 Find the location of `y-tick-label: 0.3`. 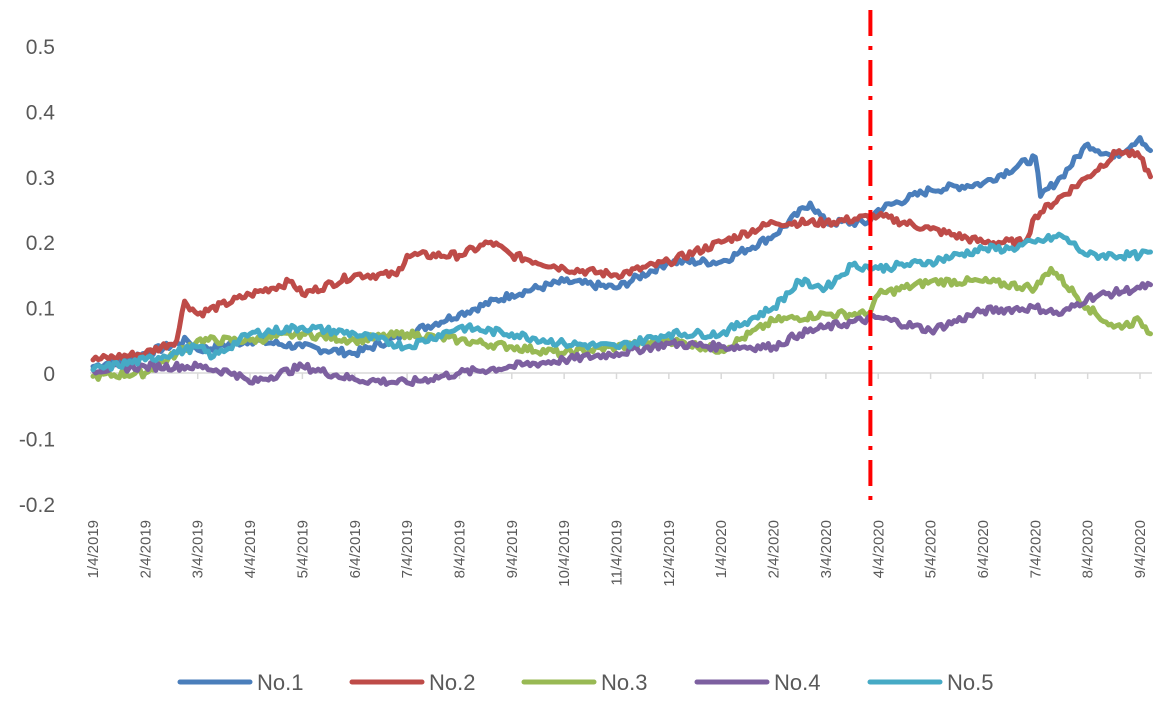

y-tick-label: 0.3 is located at coordinates (40, 178).